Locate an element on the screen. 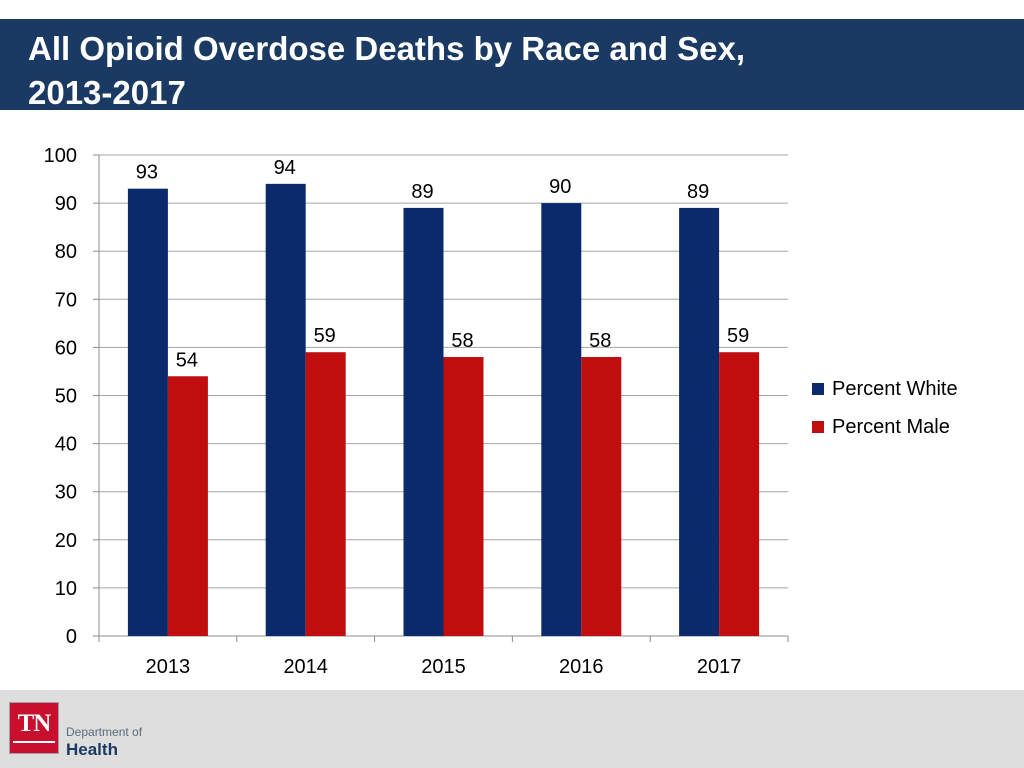 The image size is (1024, 768). y-tick-label: 30 is located at coordinates (66, 493).